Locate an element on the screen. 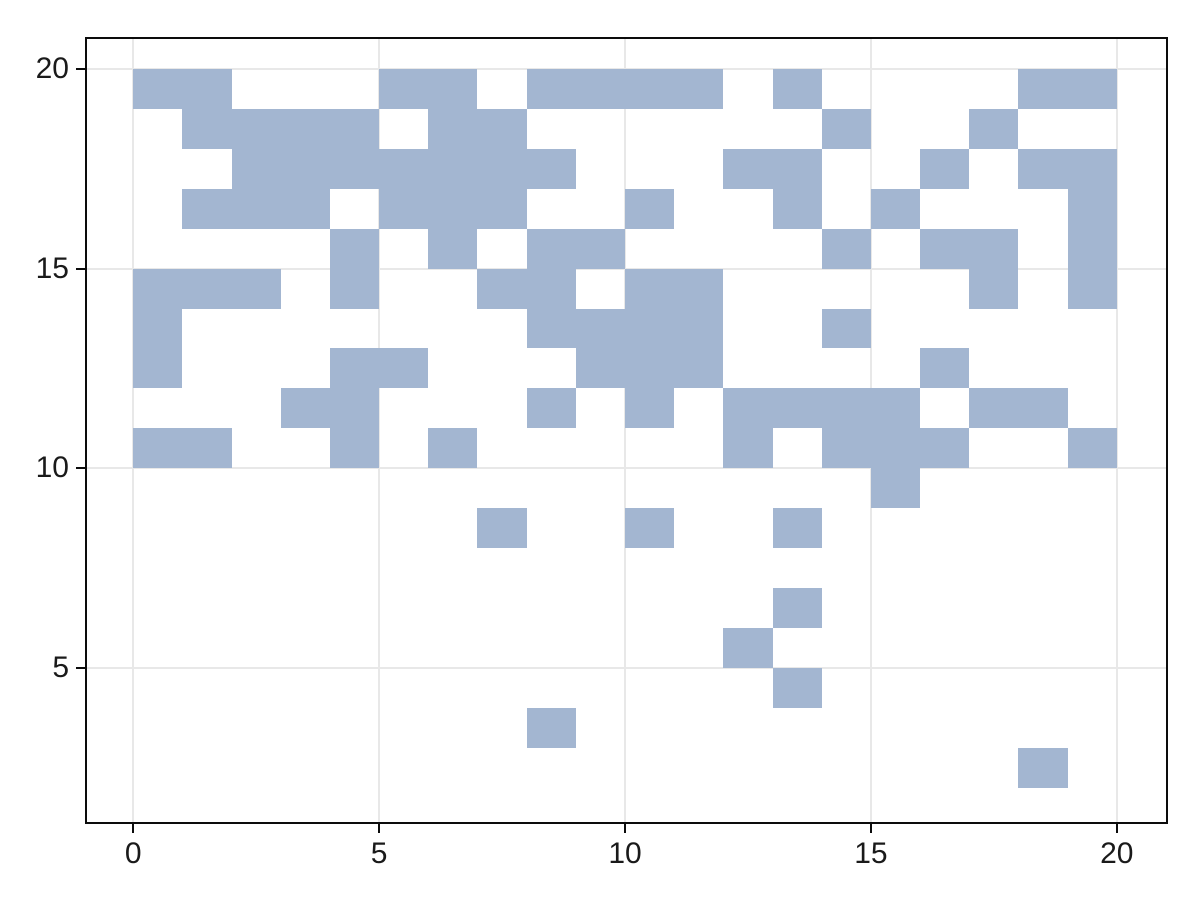 This screenshot has height=900, width=1200. x-tick-label-5: 5 is located at coordinates (379, 853).